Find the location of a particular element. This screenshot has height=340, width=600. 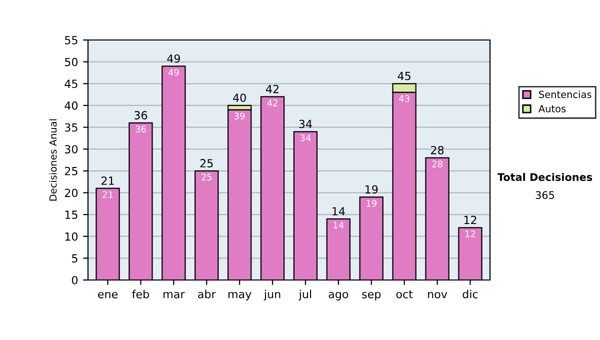

total-label: 36 is located at coordinates (141, 115).